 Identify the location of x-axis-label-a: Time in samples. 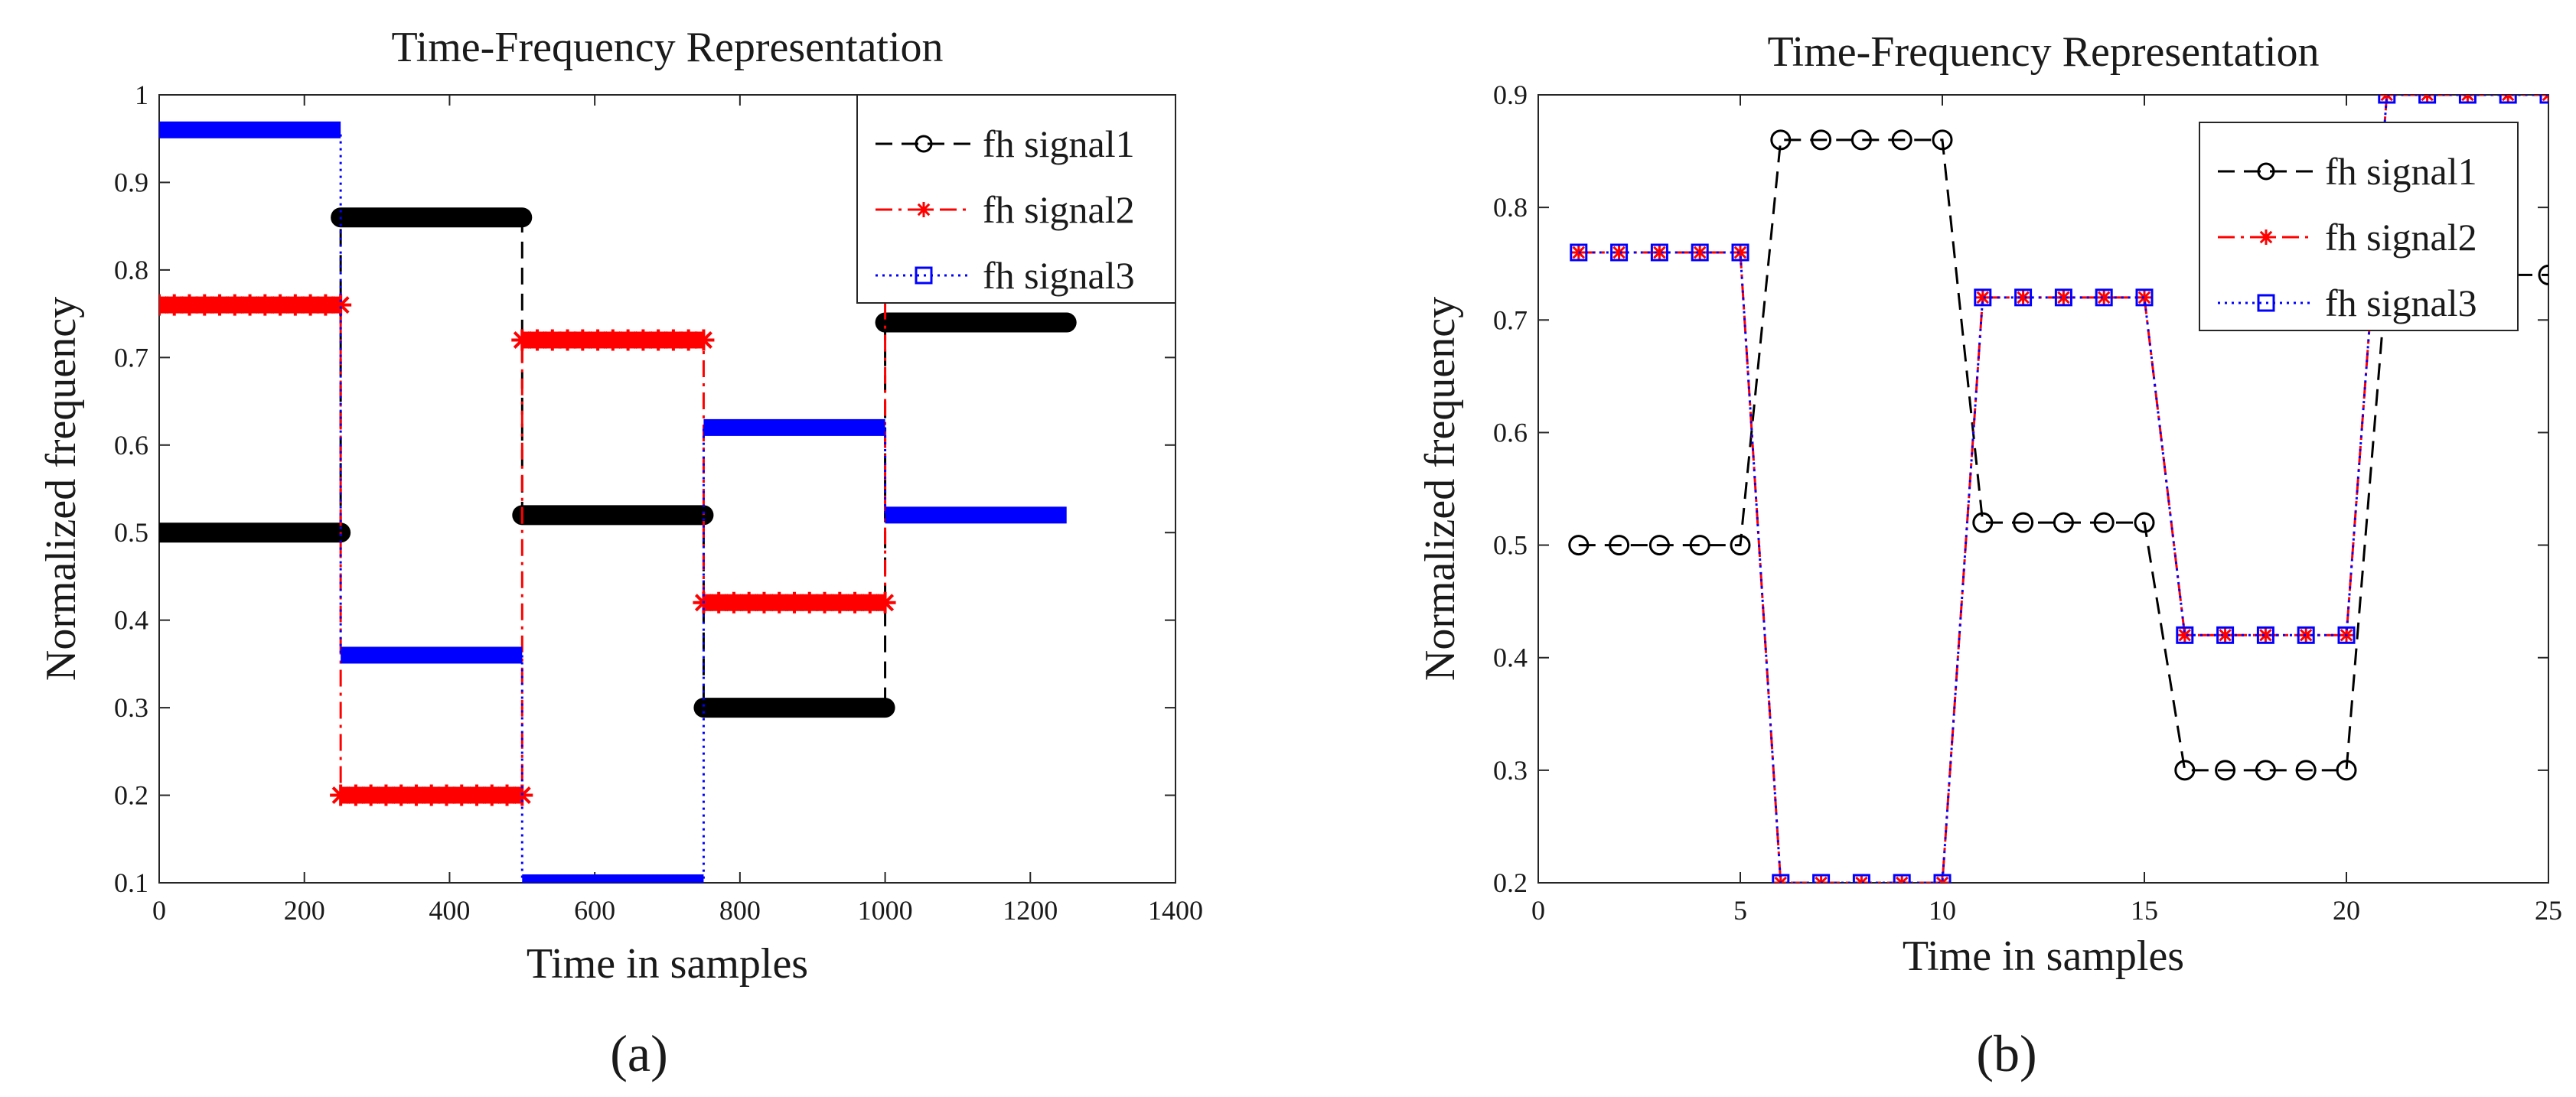
(667, 964).